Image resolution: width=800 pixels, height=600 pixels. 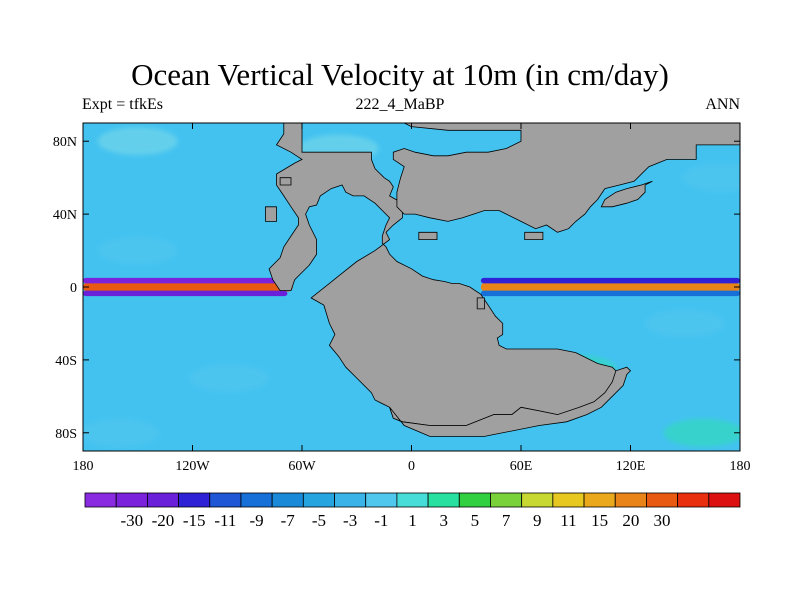 What do you see at coordinates (192, 466) in the screenshot?
I see `lon-tick-label-1: 120W` at bounding box center [192, 466].